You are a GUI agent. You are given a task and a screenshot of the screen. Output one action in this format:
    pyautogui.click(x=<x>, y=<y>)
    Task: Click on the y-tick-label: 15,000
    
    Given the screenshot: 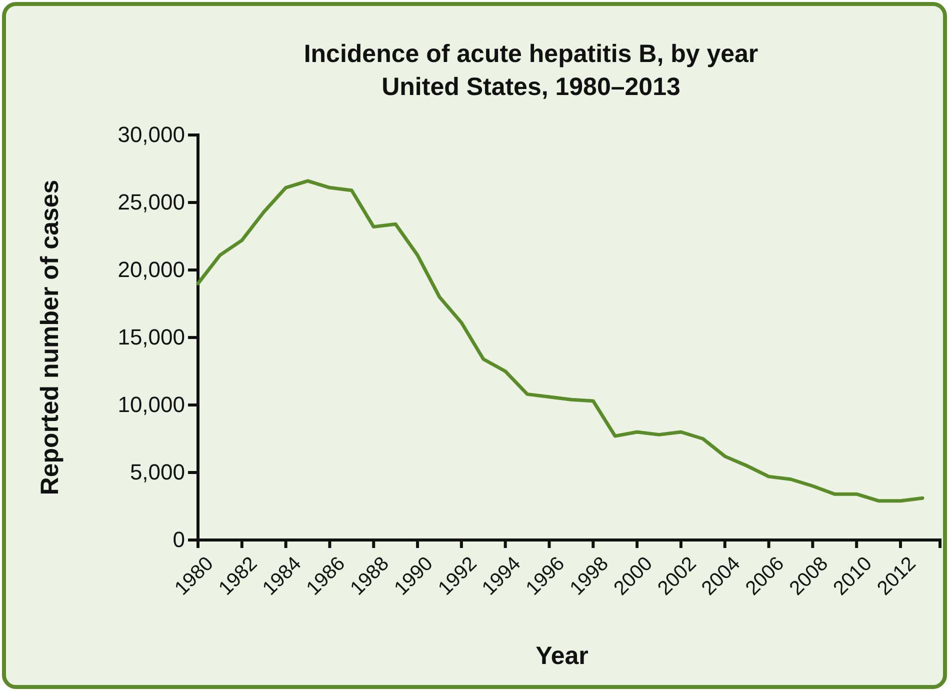 What is the action you would take?
    pyautogui.click(x=151, y=337)
    